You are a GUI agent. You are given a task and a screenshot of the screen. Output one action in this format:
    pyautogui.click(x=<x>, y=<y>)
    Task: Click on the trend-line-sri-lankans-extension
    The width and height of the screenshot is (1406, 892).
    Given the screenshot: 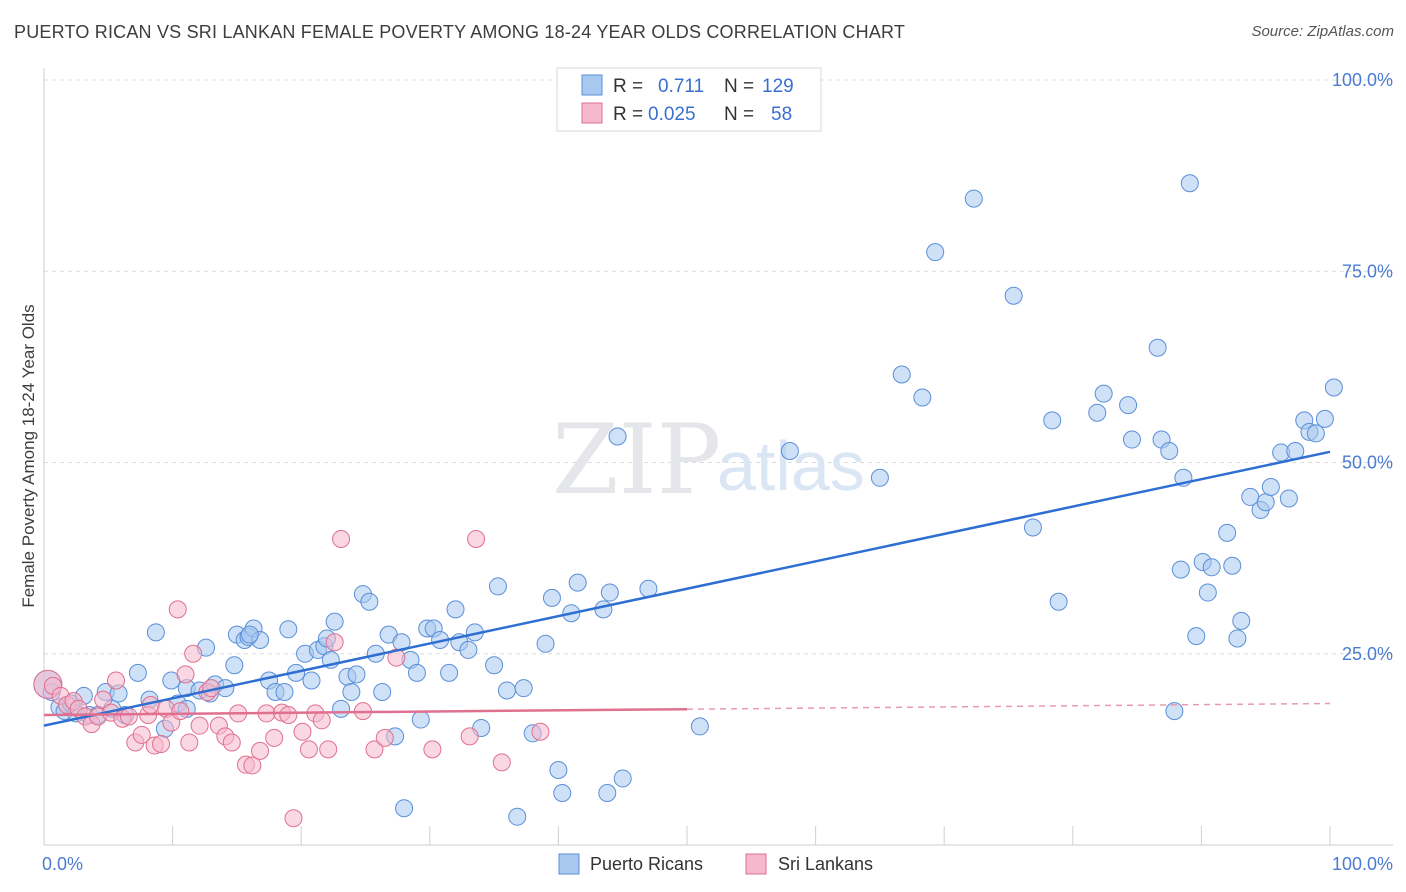 What is the action you would take?
    pyautogui.click(x=1008, y=706)
    